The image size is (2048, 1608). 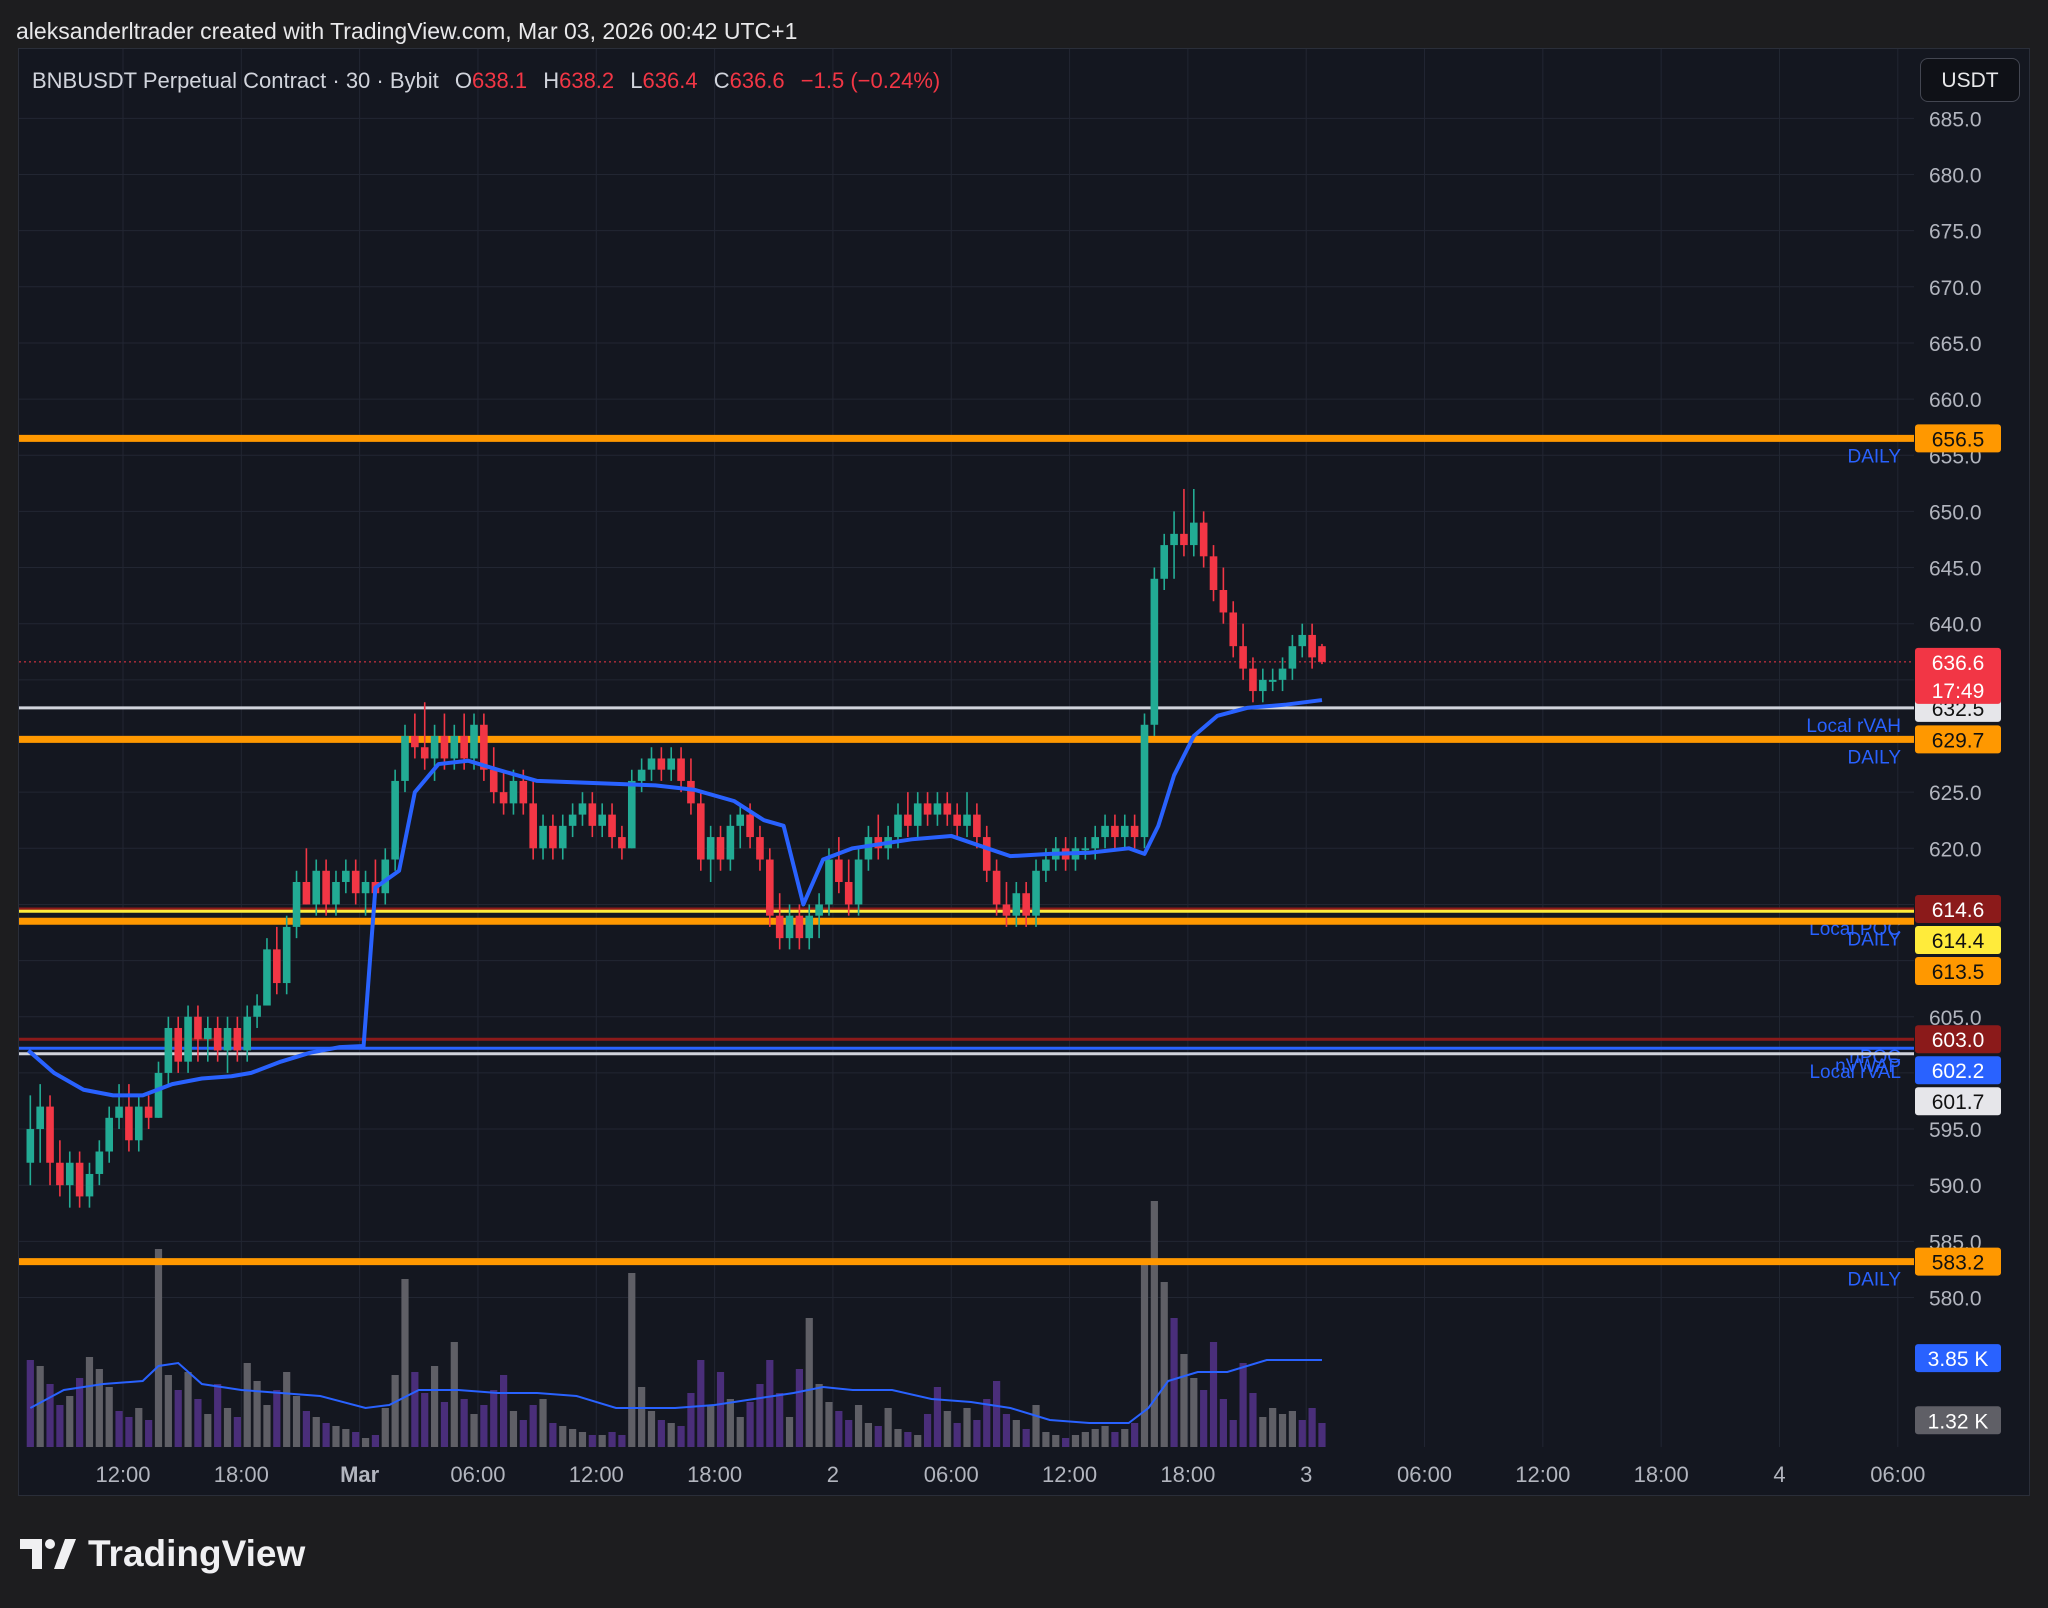 I want to click on price-tick-label: 665.0, so click(x=1955, y=344).